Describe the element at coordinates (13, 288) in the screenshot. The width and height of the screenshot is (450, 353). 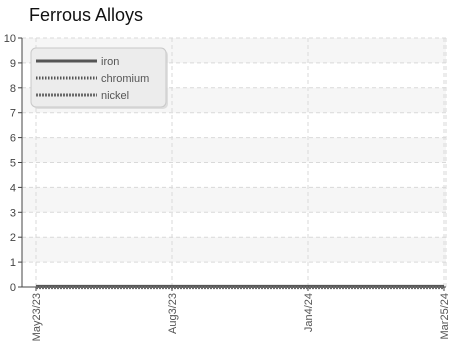
I see `y-tick-label: 0` at that location.